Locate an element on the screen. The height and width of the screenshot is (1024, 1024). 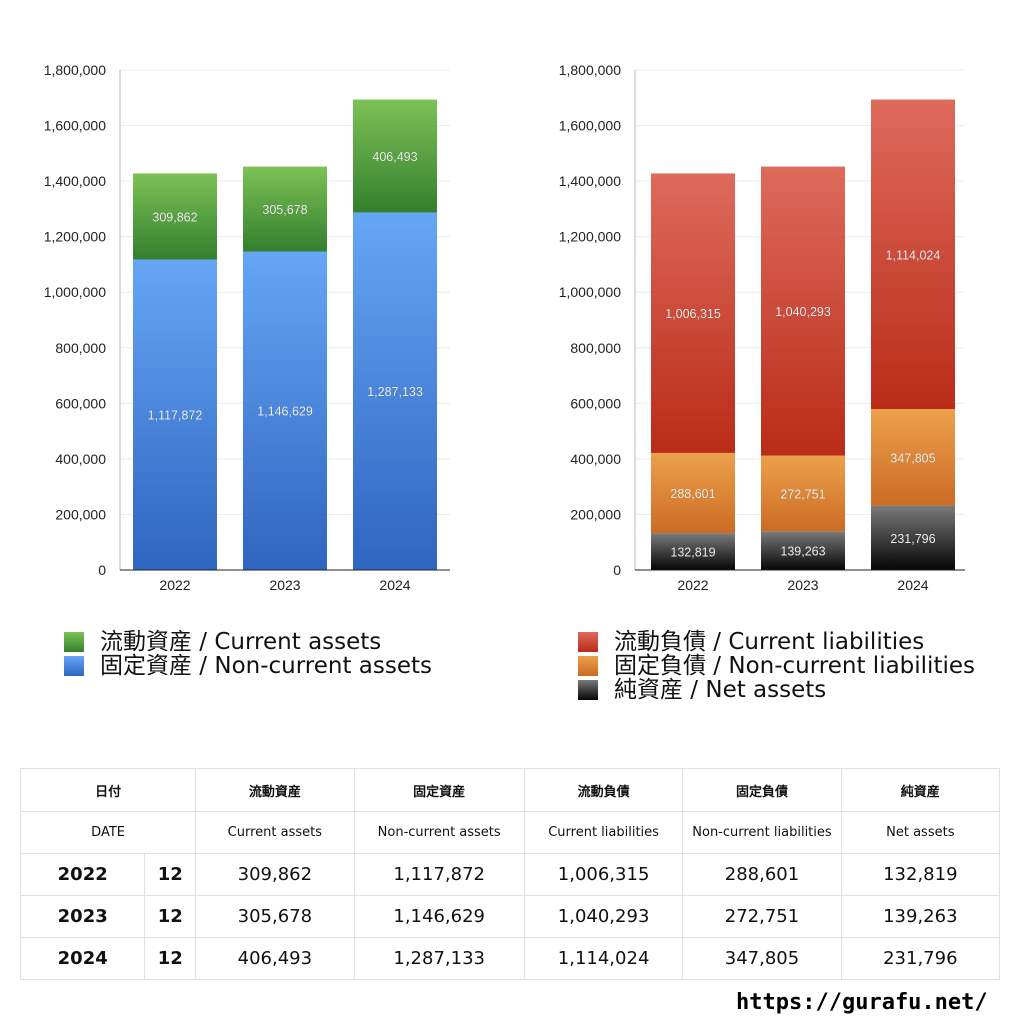
header-cell: Non-current liabilities is located at coordinates (762, 832).